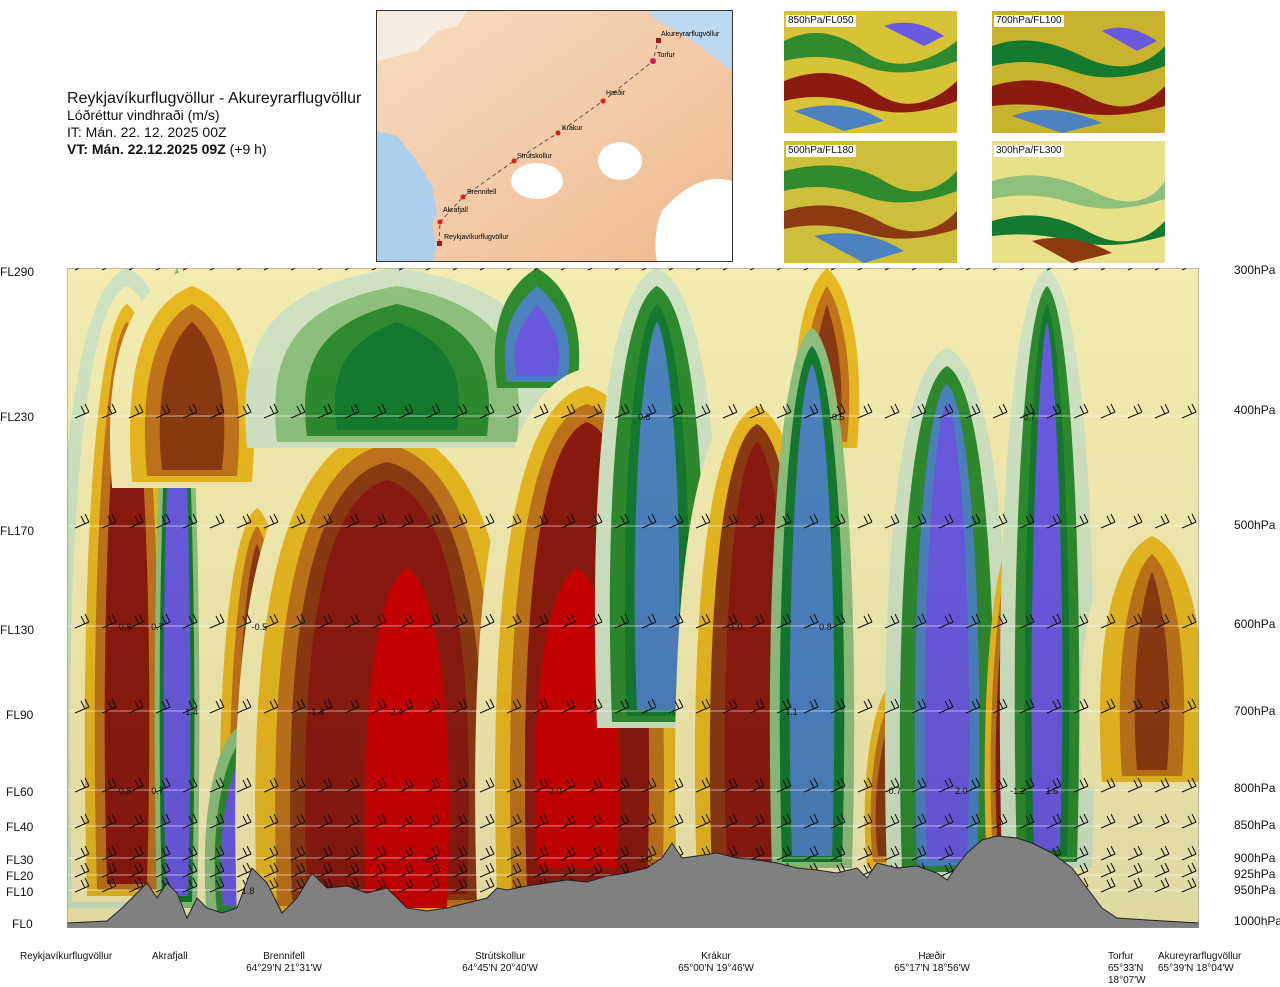 The width and height of the screenshot is (1280, 987). What do you see at coordinates (500, 968) in the screenshot?
I see `waypoint-strutskollur-coord: 64°45'N 20°40'W` at bounding box center [500, 968].